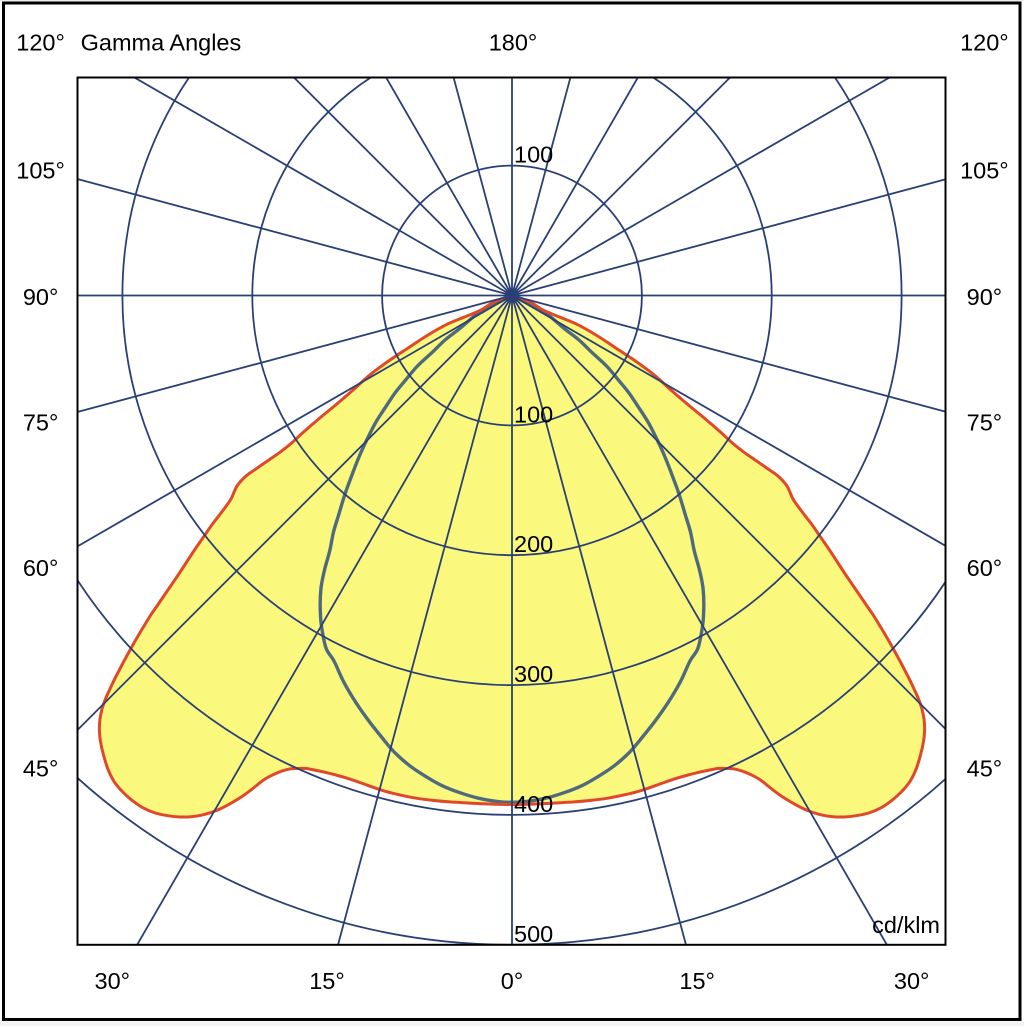 The height and width of the screenshot is (1031, 1024). I want to click on svg-text: 200, so click(533, 544).